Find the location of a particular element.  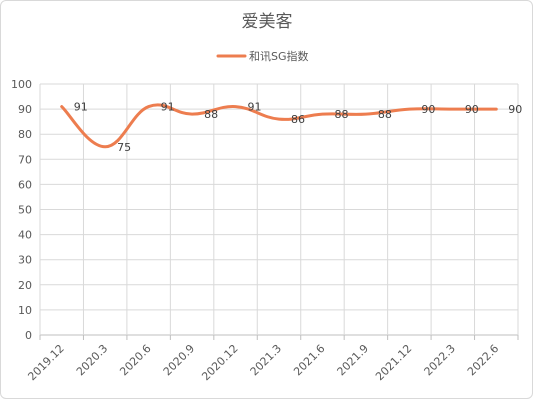

y-axis: 0 10 20 30 40 50 60 70 80 90 100 is located at coordinates (21, 210).